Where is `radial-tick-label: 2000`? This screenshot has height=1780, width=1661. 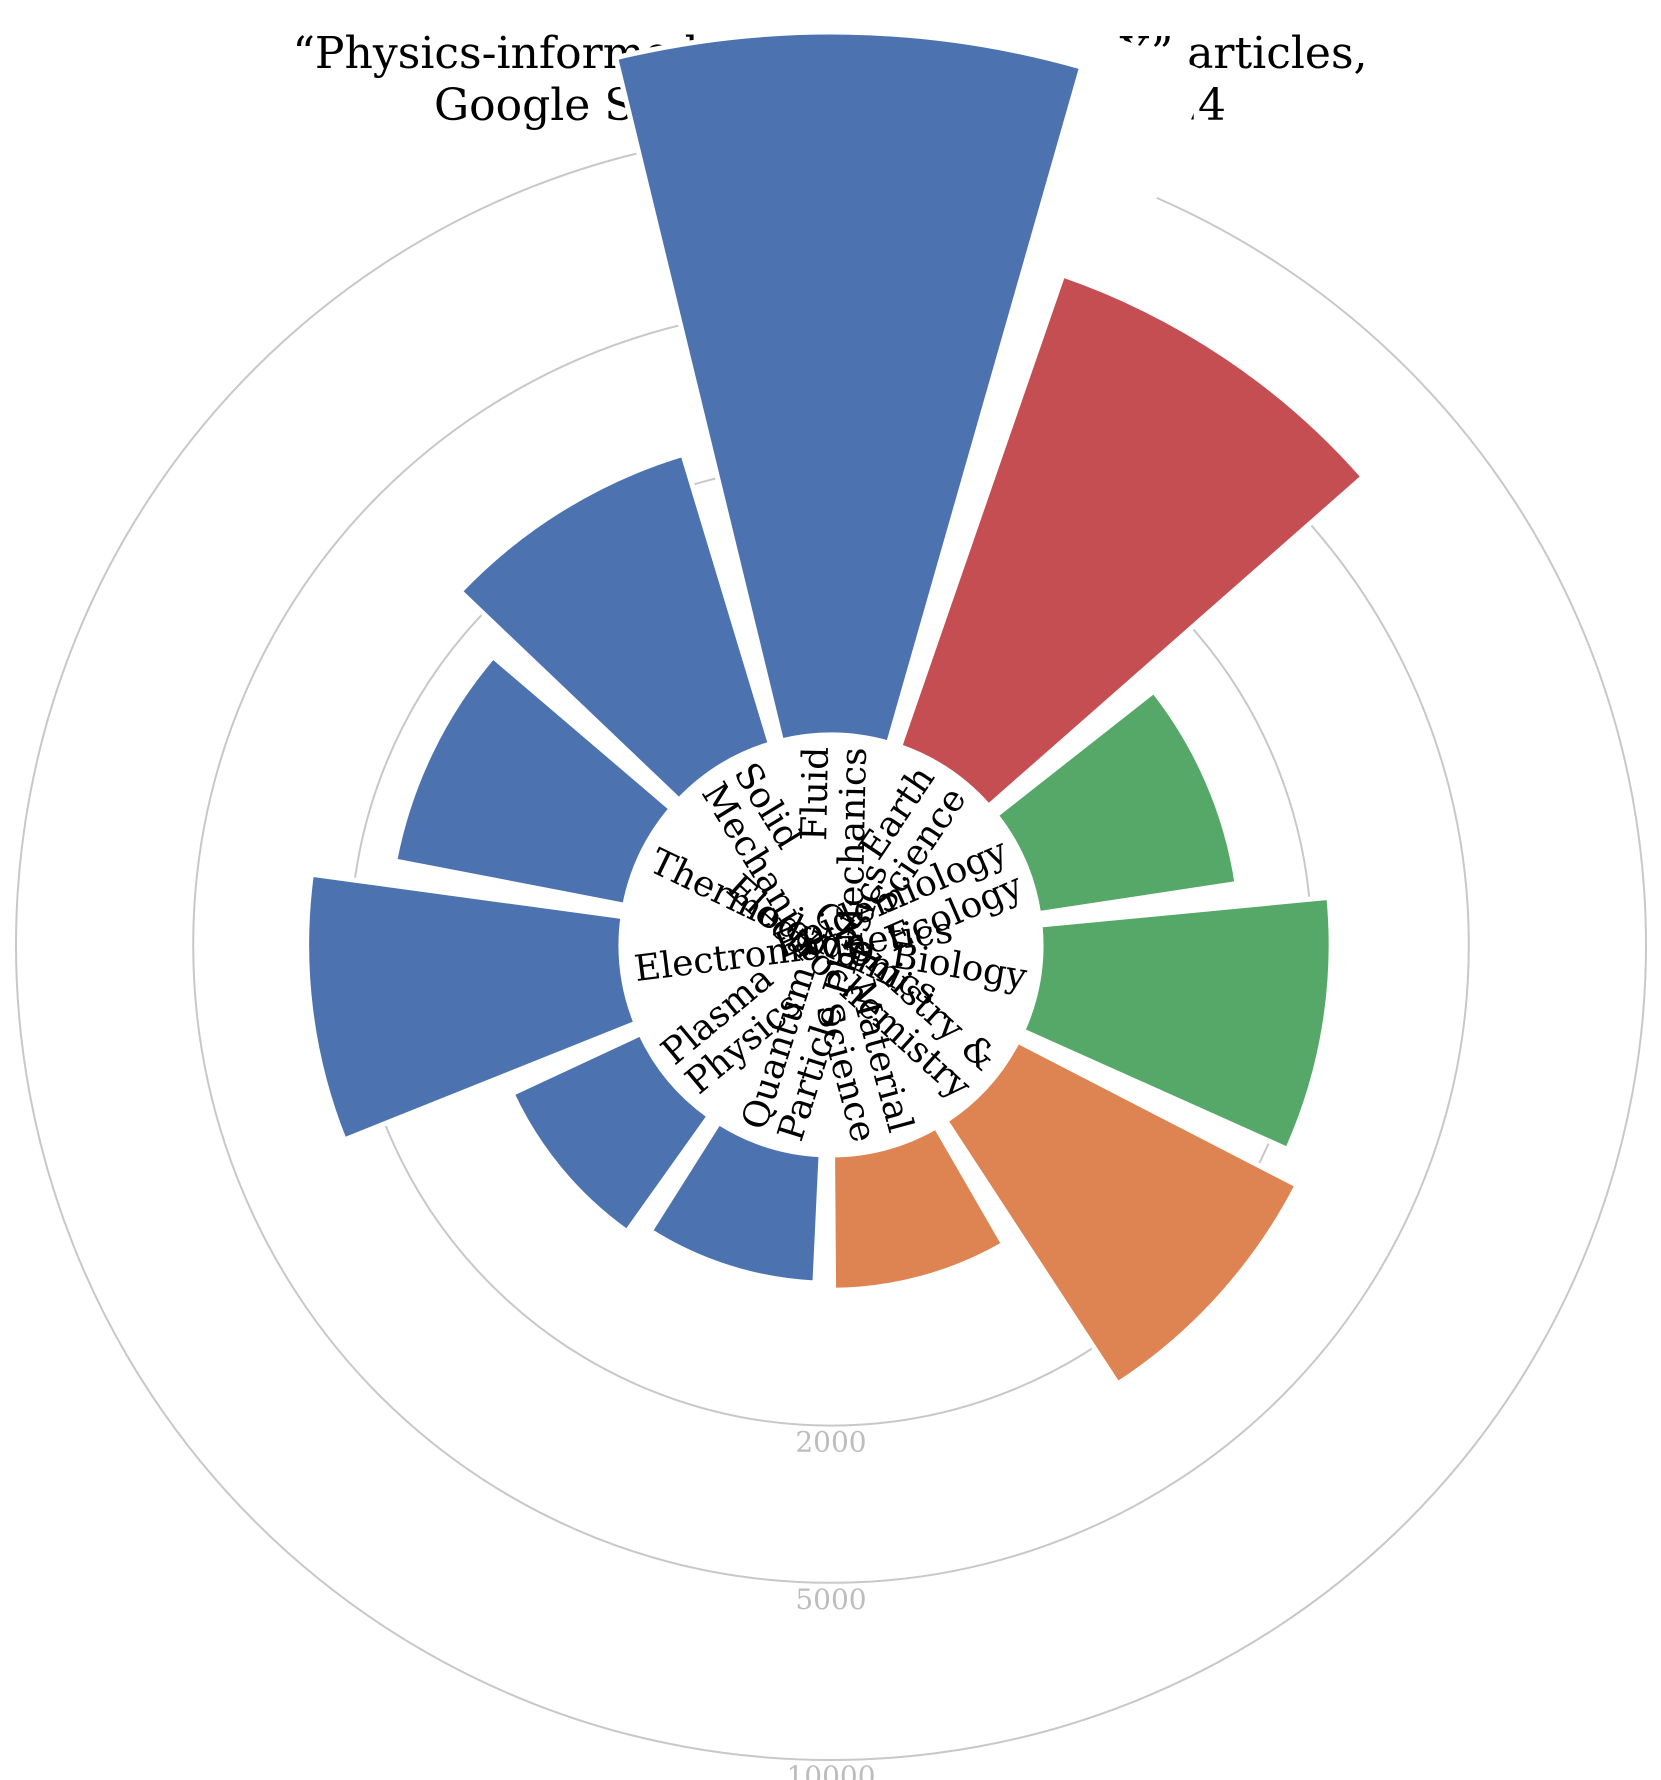 radial-tick-label: 2000 is located at coordinates (830, 1442).